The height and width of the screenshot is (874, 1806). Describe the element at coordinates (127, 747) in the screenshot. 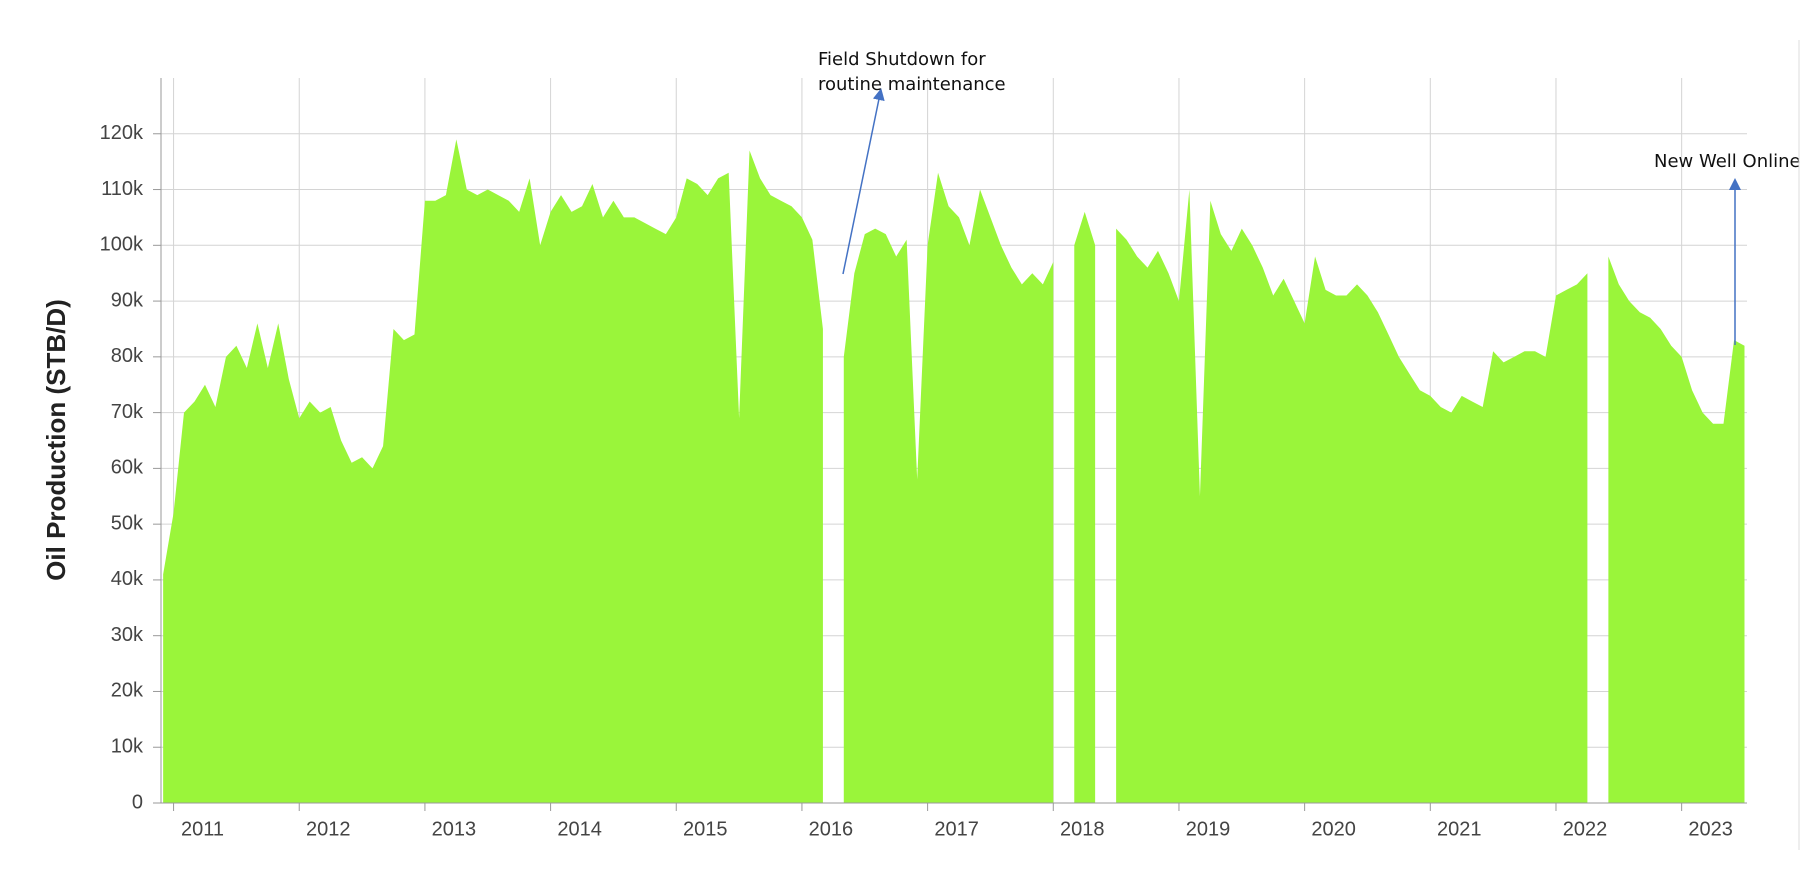

I see `y-tick-label: 10k` at that location.